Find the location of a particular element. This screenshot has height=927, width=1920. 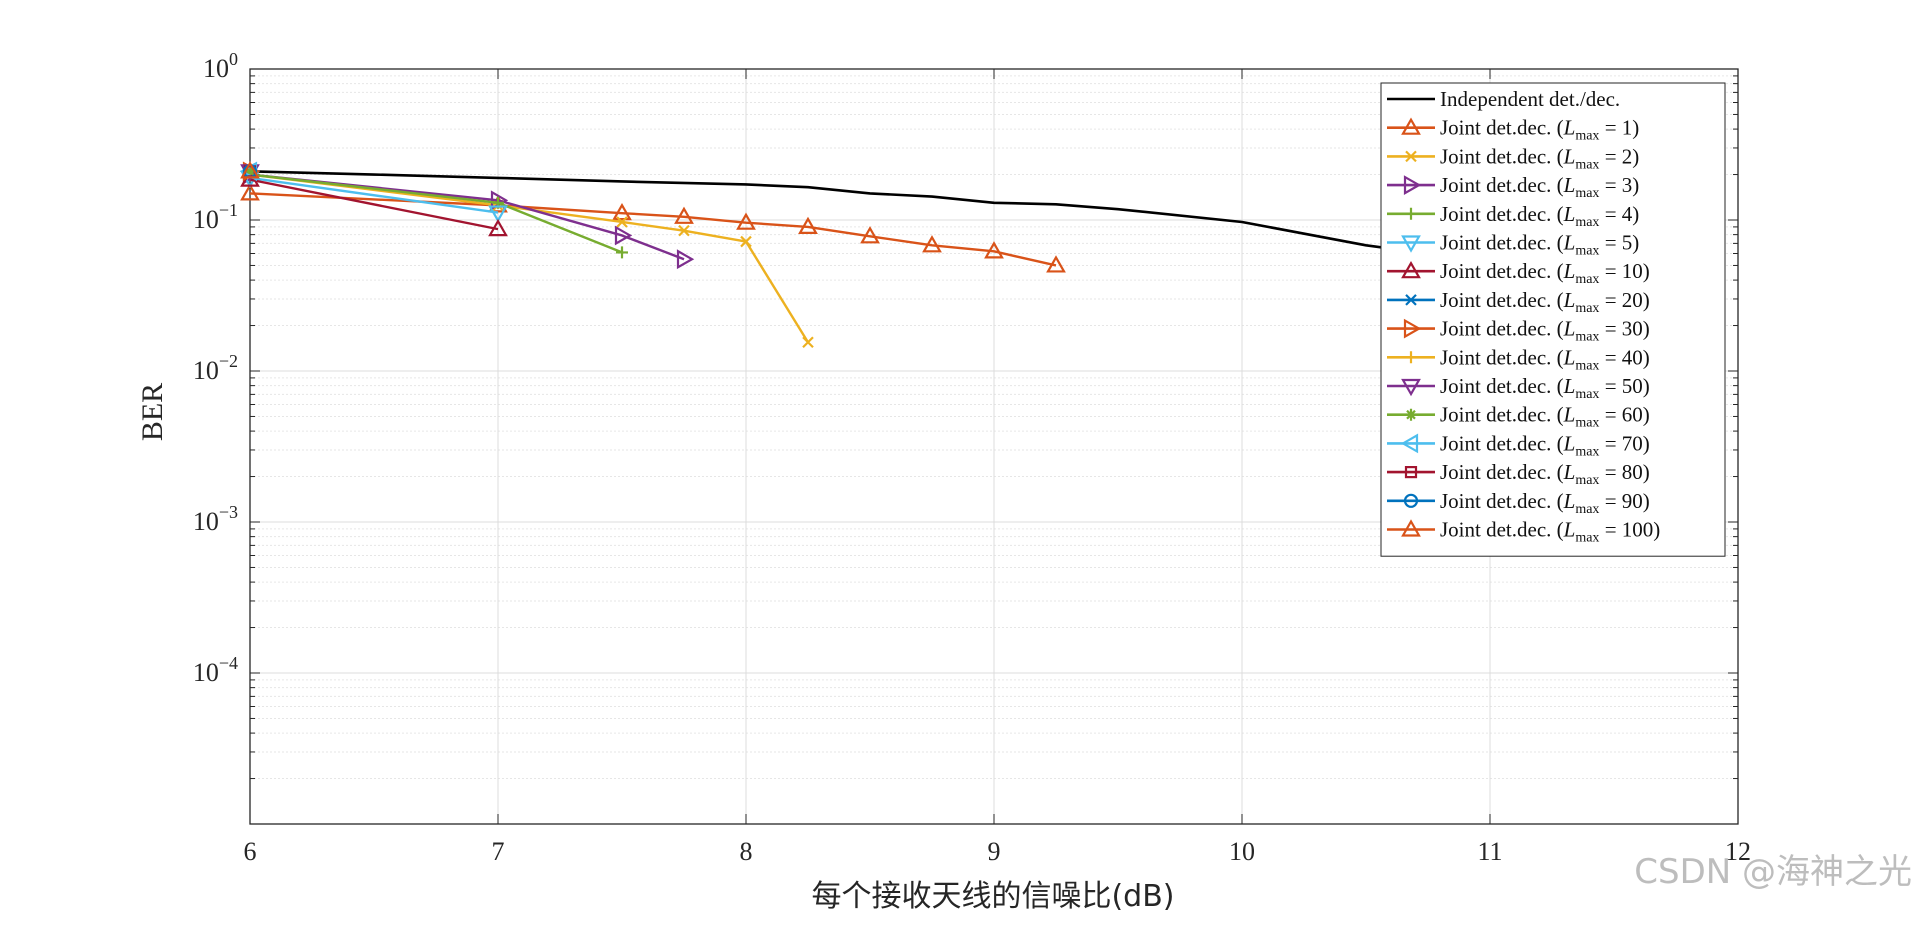

legend-entry: Joint det.dec. (Lmax = 40) is located at coordinates (1518, 359).